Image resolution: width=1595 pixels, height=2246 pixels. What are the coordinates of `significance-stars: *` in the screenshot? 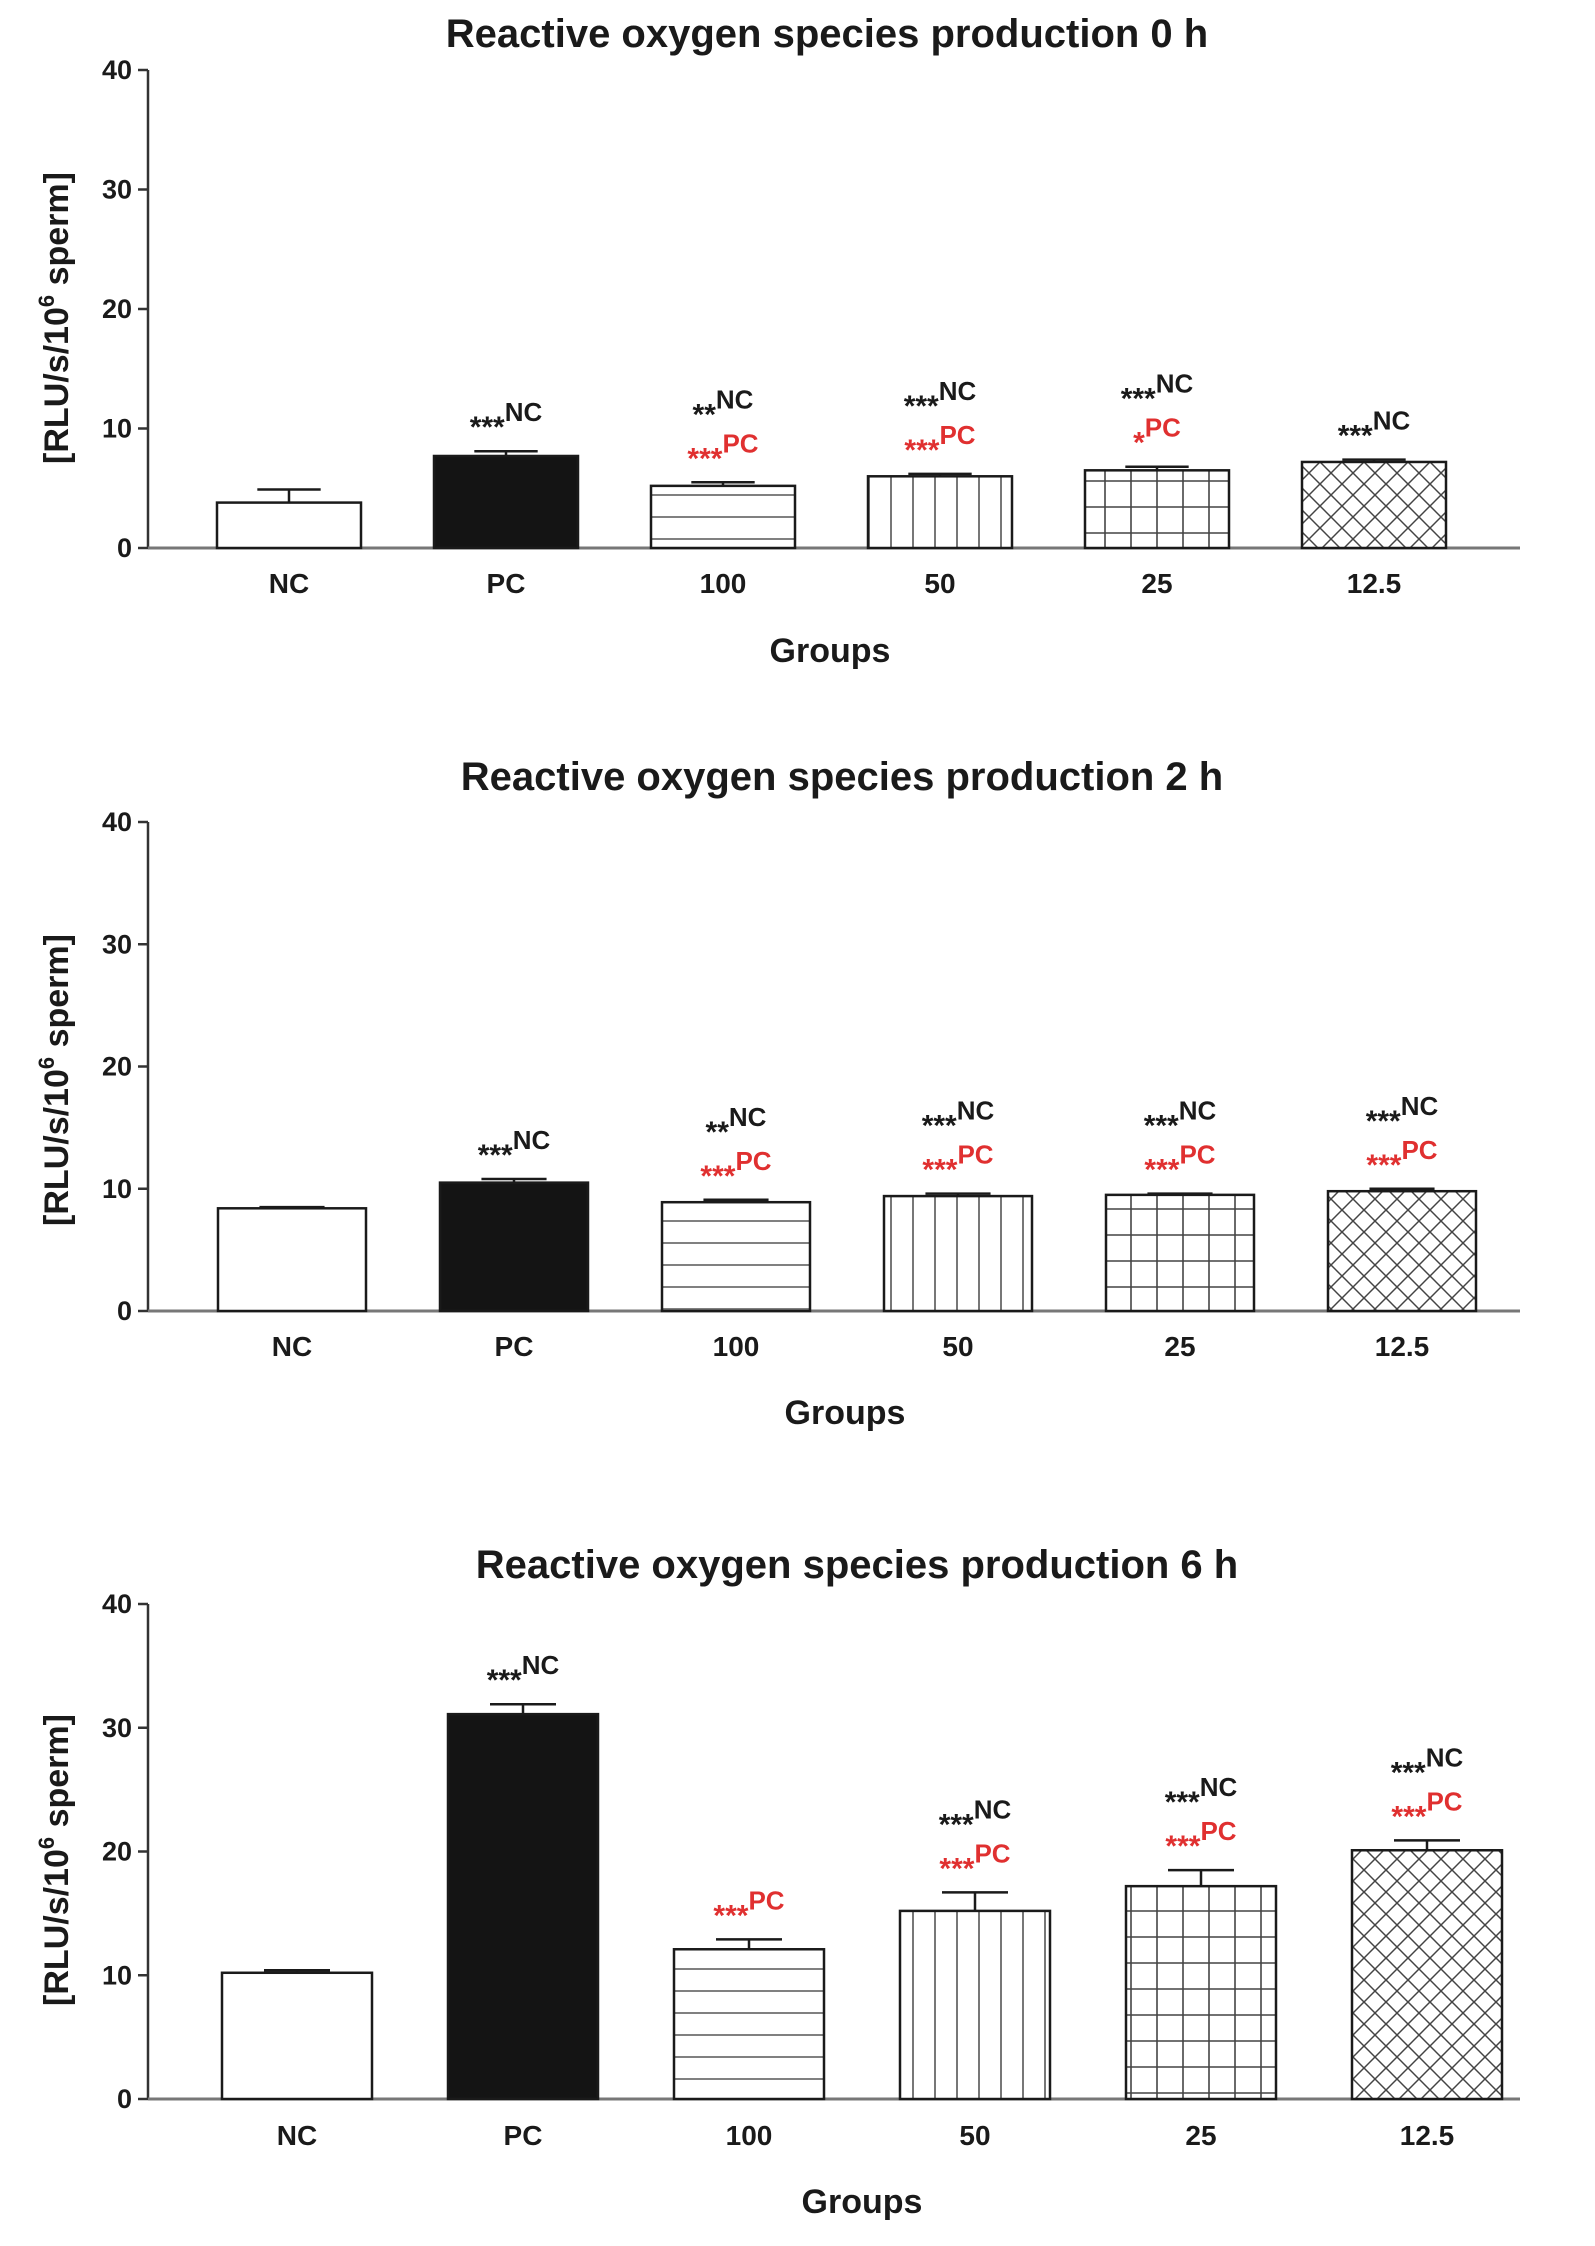 It's located at (1139, 443).